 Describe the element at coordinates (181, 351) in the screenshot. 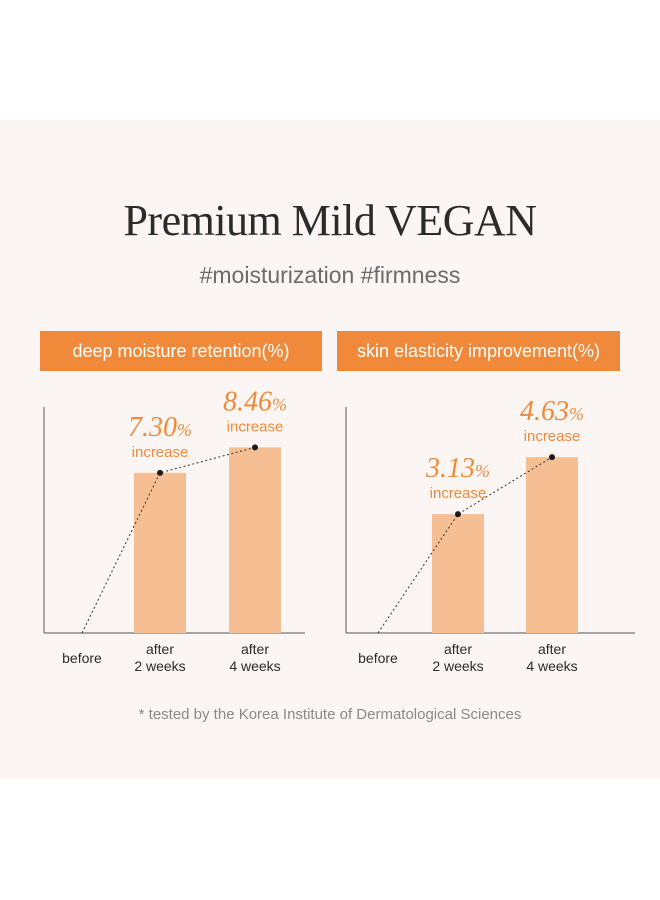

I see `chart-title-moisture: deep moisture retention(%)` at that location.